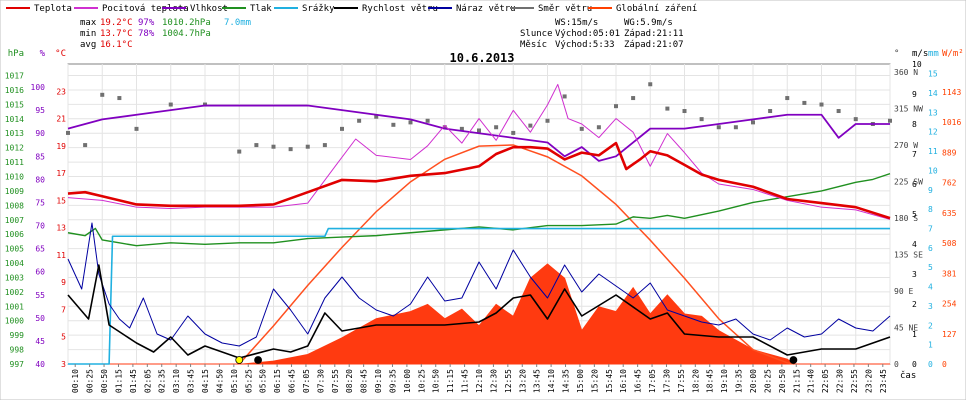 The height and width of the screenshot is (404, 966). What do you see at coordinates (186, 23) in the screenshot?
I see `stat-max-press: 1010.2hPa` at bounding box center [186, 23].